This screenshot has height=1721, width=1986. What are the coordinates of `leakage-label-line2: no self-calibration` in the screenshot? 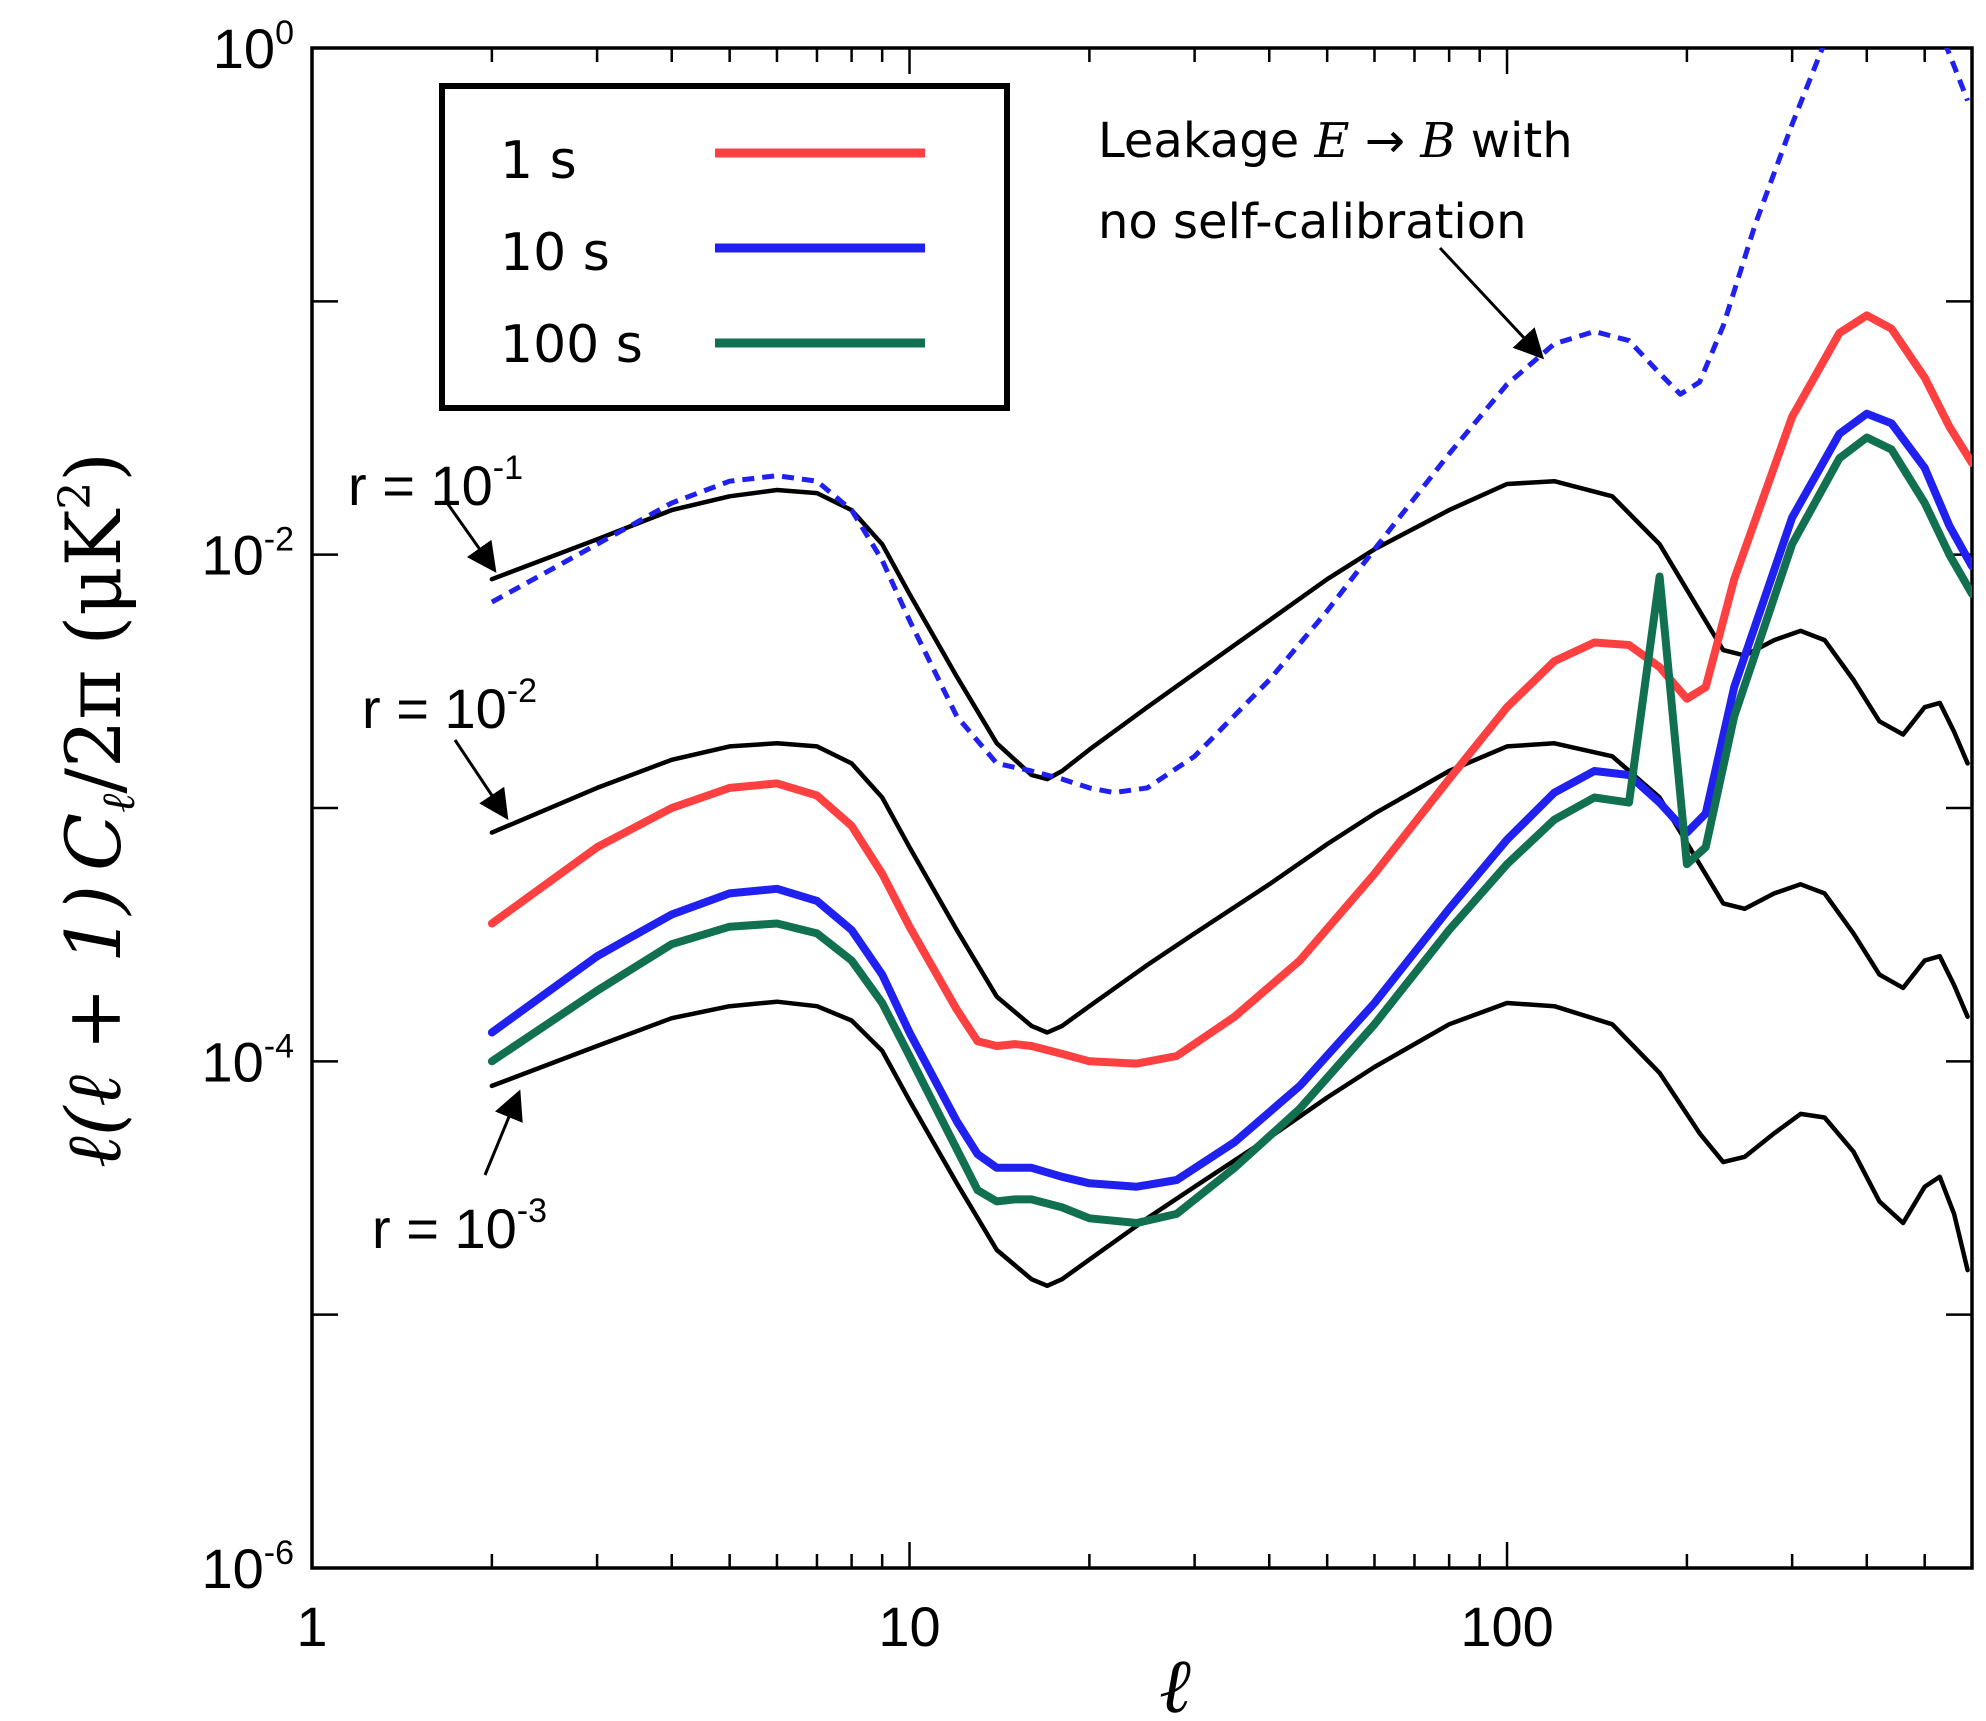 It's located at (1312, 222).